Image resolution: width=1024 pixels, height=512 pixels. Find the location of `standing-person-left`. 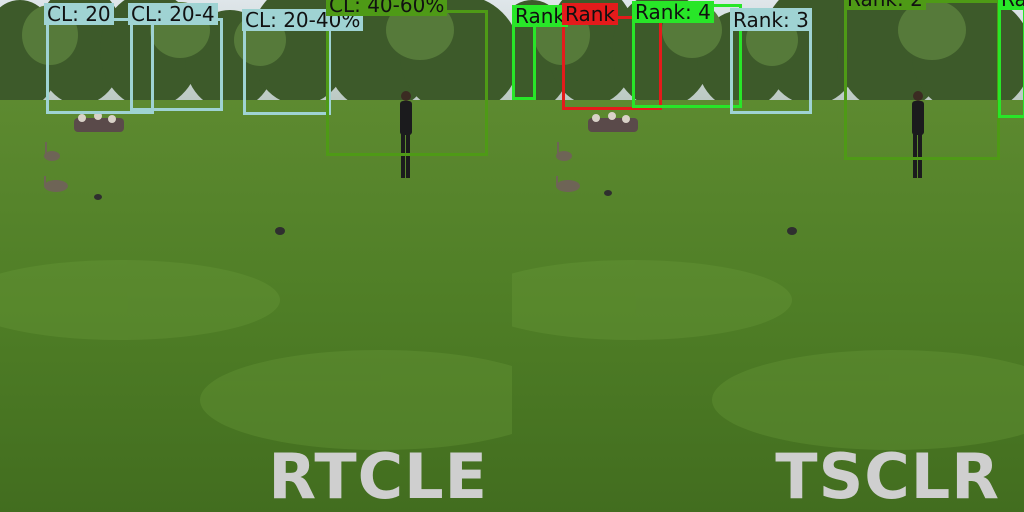

standing-person-left is located at coordinates (406, 134).